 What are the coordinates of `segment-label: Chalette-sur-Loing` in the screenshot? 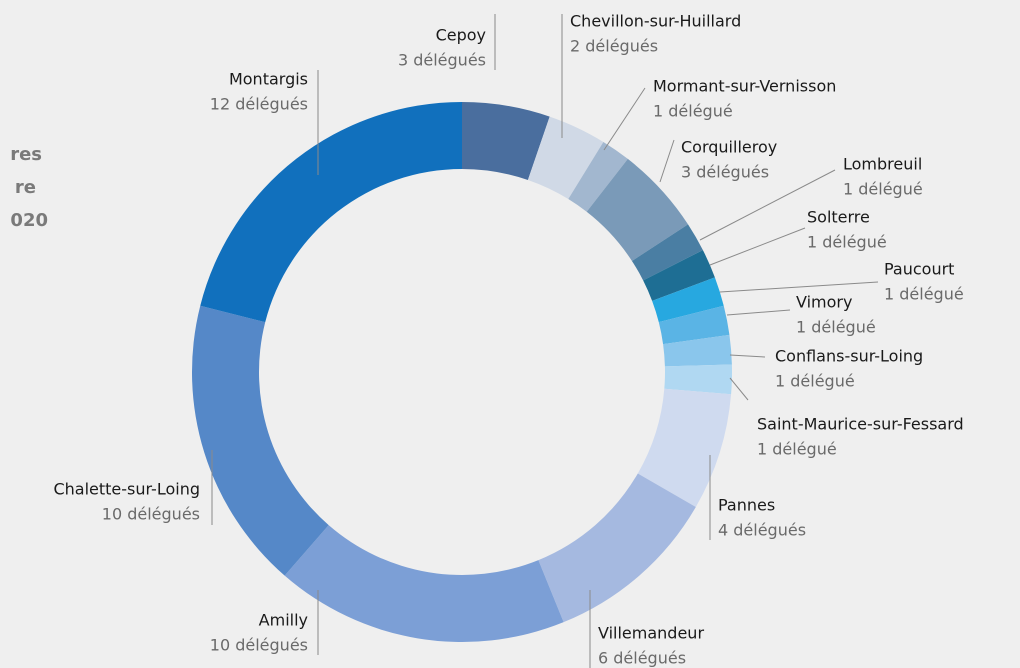 It's located at (126, 489).